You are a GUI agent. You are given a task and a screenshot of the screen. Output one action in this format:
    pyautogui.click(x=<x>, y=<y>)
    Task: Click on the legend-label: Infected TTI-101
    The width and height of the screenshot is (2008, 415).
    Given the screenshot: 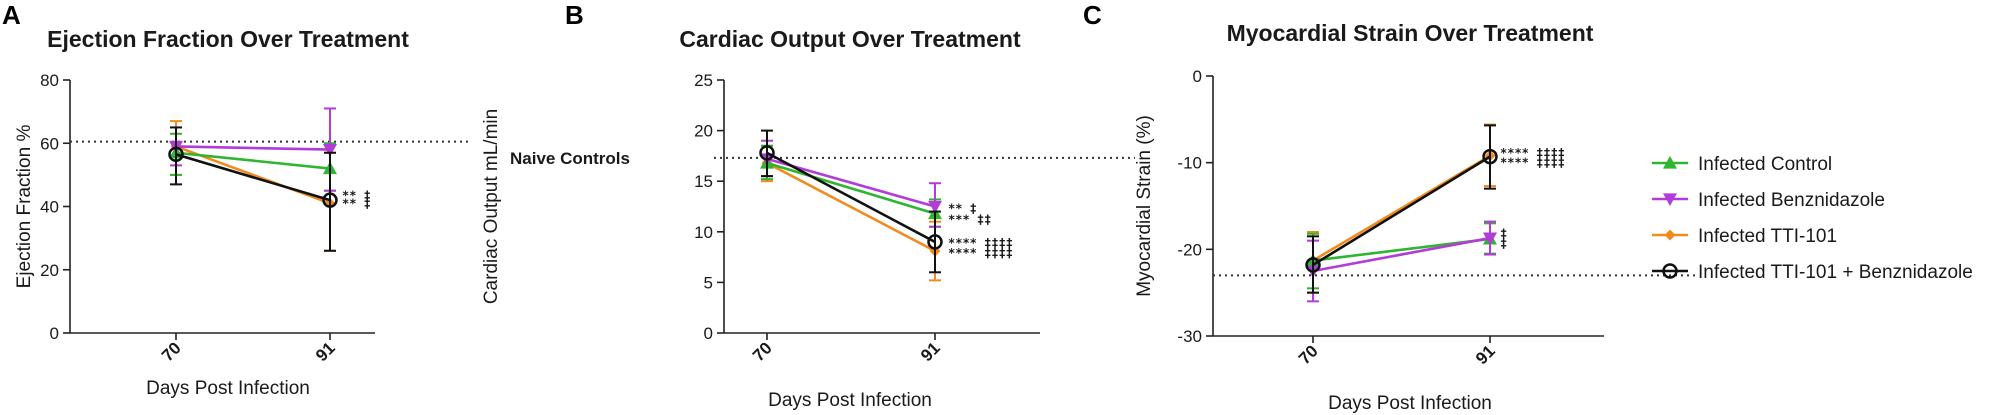 What is the action you would take?
    pyautogui.click(x=1767, y=236)
    